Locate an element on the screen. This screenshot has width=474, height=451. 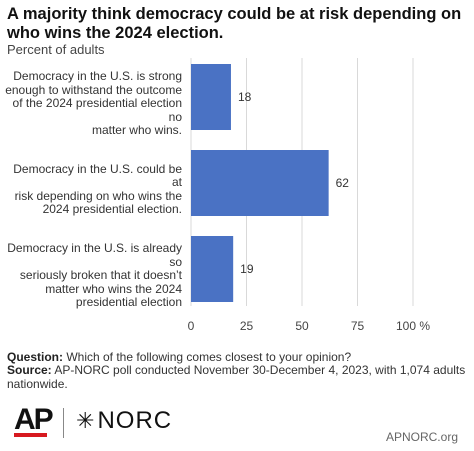
chart-subtitle: Percent of adults is located at coordinates (56, 49).